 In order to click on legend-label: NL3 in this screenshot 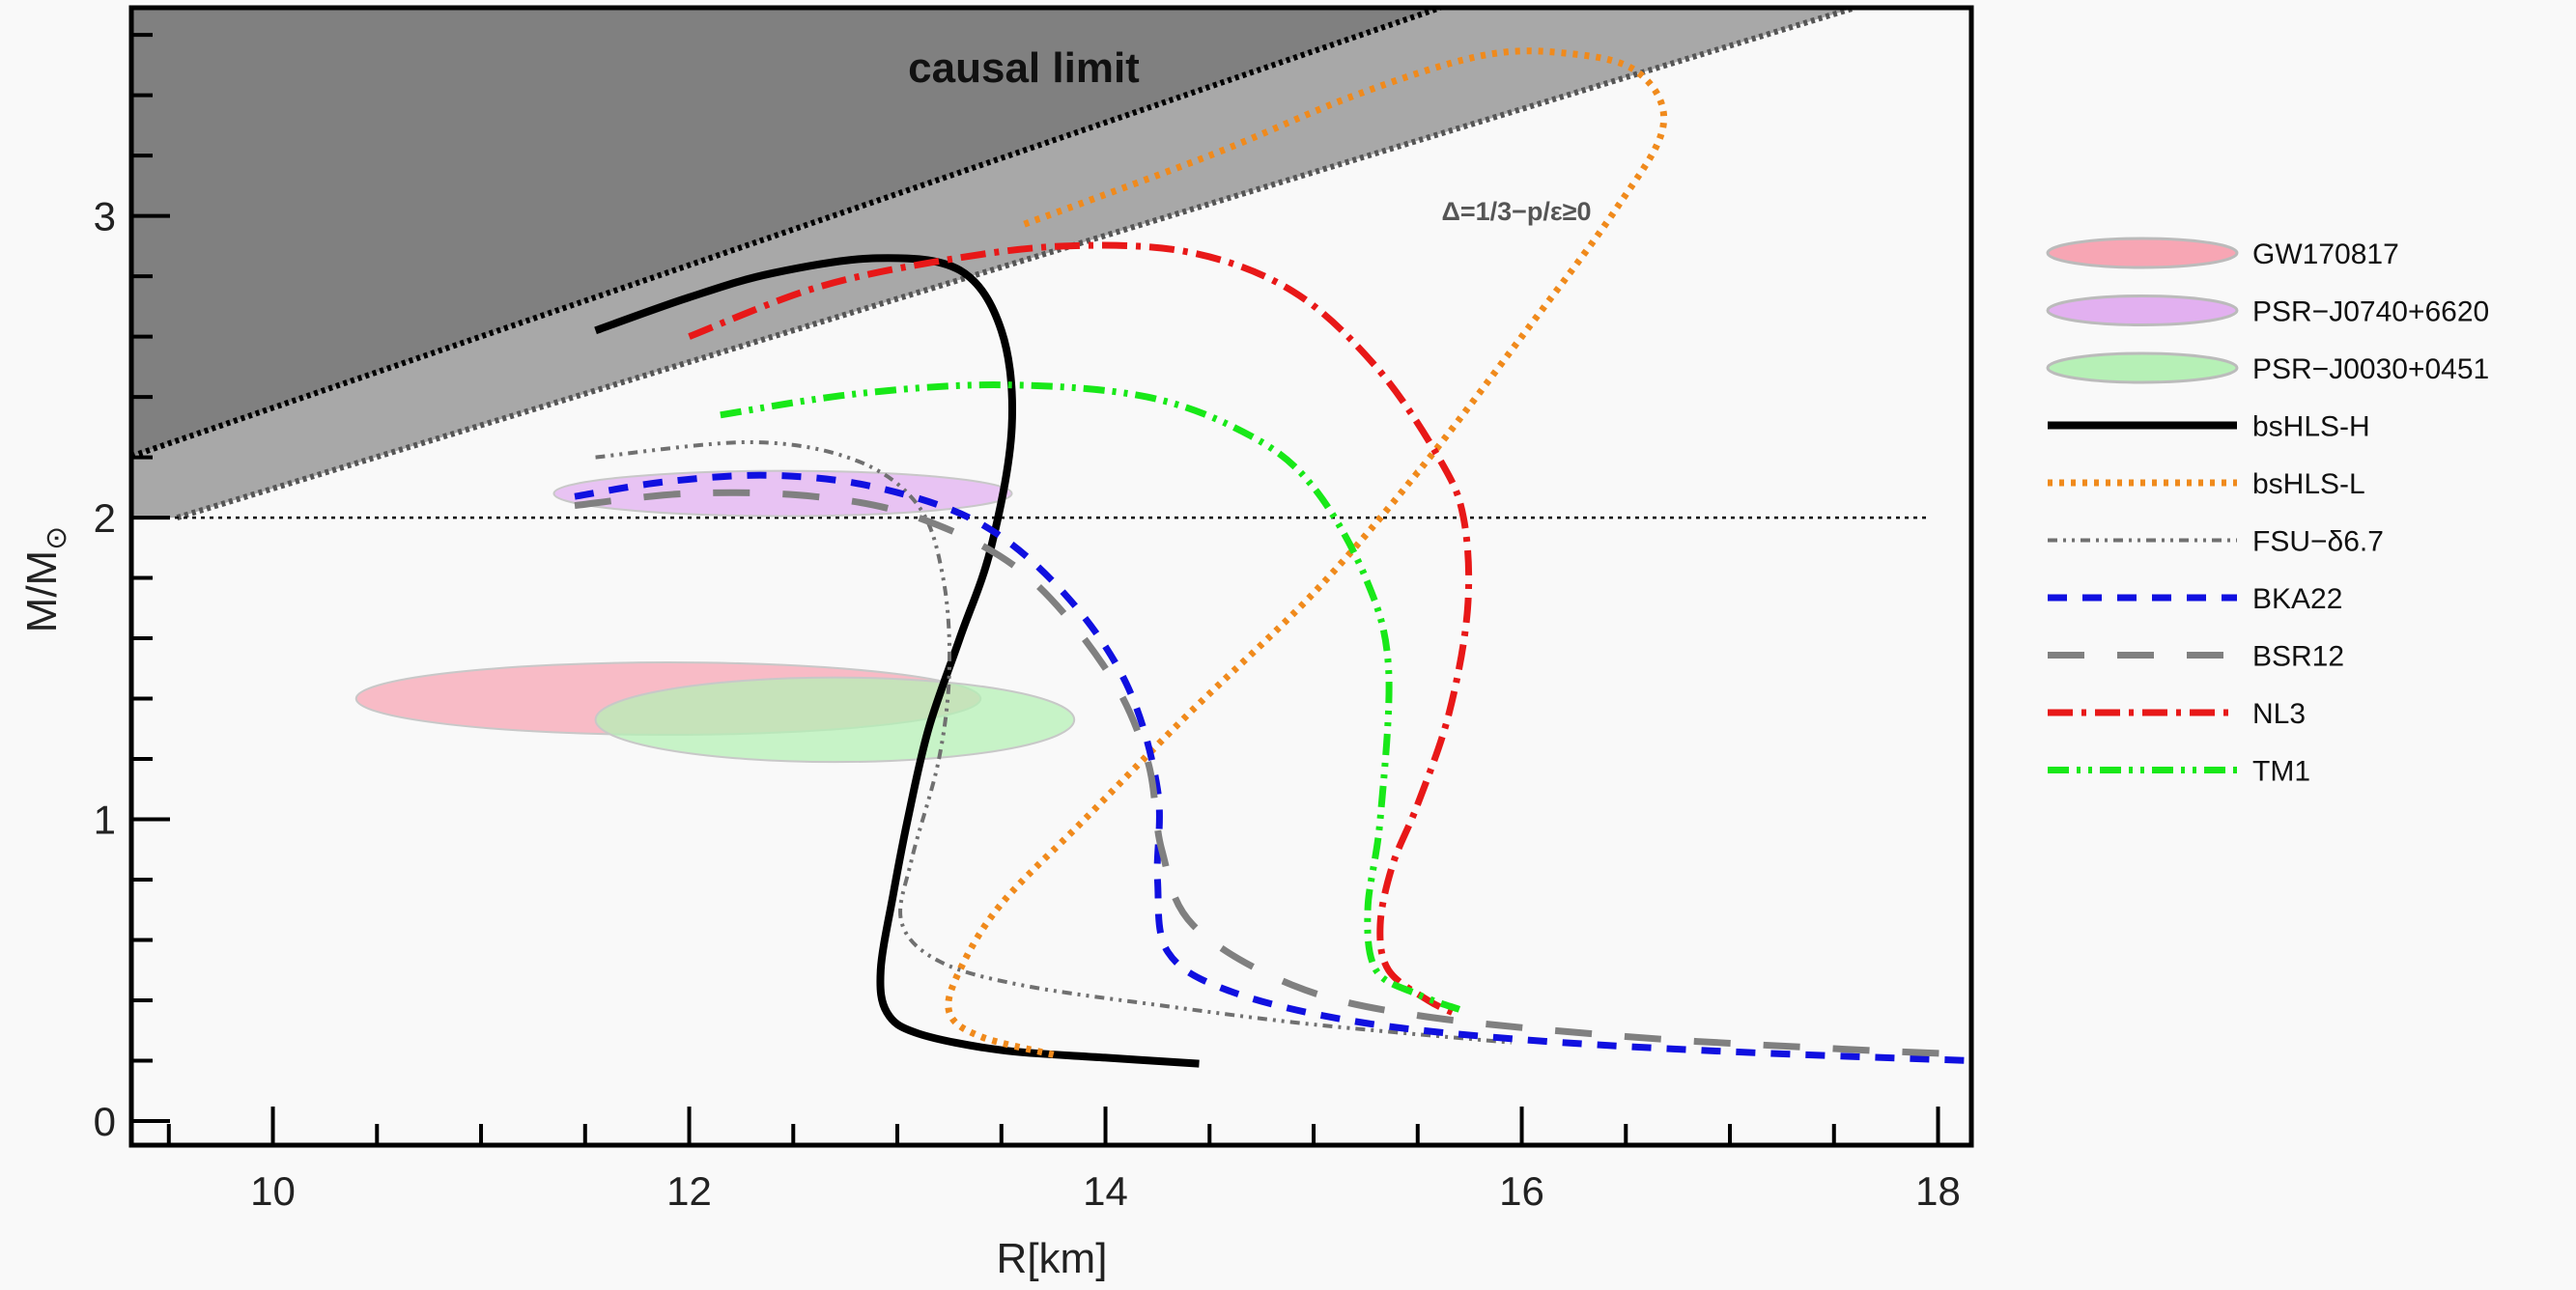, I will do `click(2279, 714)`.